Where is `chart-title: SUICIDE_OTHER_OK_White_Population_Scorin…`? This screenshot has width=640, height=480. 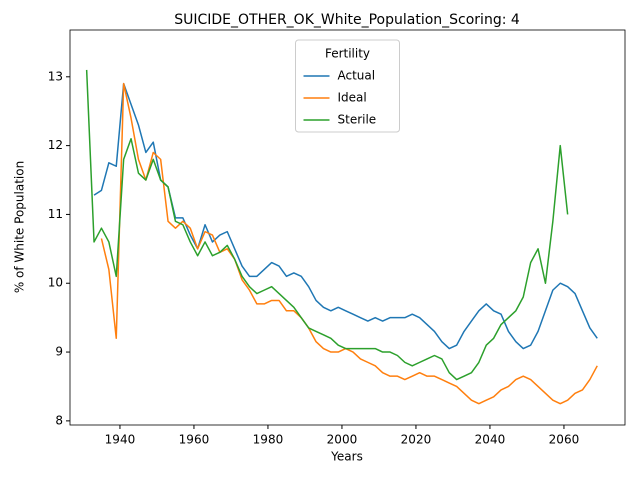 chart-title: SUICIDE_OTHER_OK_White_Population_Scorin… is located at coordinates (347, 20).